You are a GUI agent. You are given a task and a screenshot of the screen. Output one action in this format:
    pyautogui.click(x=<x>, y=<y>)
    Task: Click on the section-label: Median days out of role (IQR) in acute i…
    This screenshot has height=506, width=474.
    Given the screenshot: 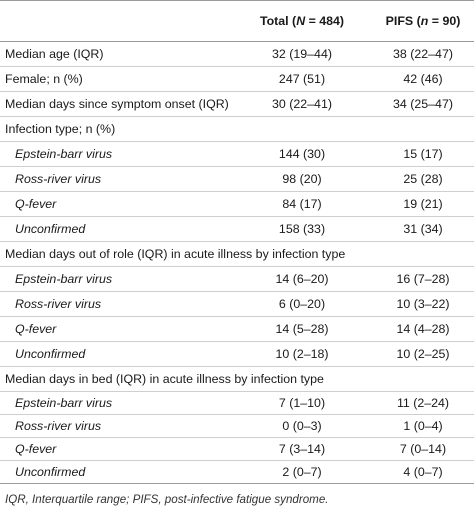 What is the action you would take?
    pyautogui.click(x=175, y=254)
    